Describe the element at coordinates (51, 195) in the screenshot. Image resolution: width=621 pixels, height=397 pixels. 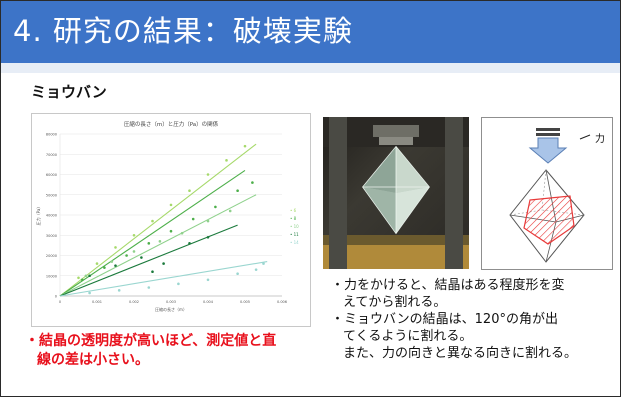
I see `y-tick-label: 50000` at that location.